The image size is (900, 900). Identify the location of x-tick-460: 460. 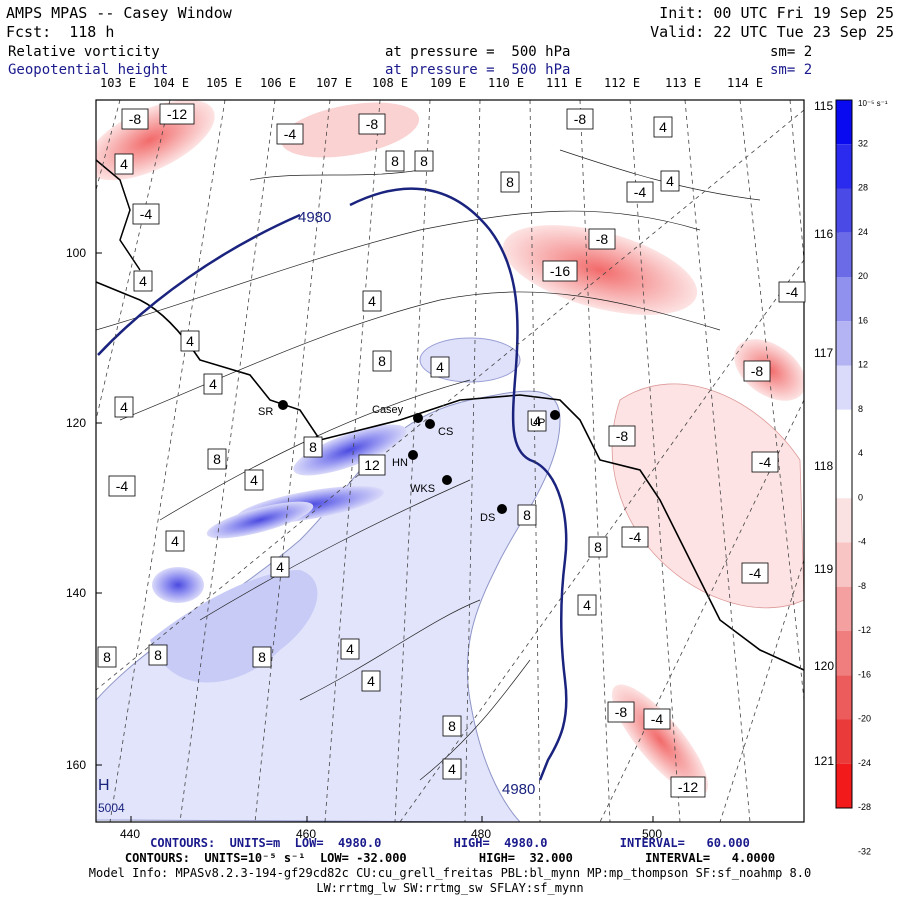
(306, 834).